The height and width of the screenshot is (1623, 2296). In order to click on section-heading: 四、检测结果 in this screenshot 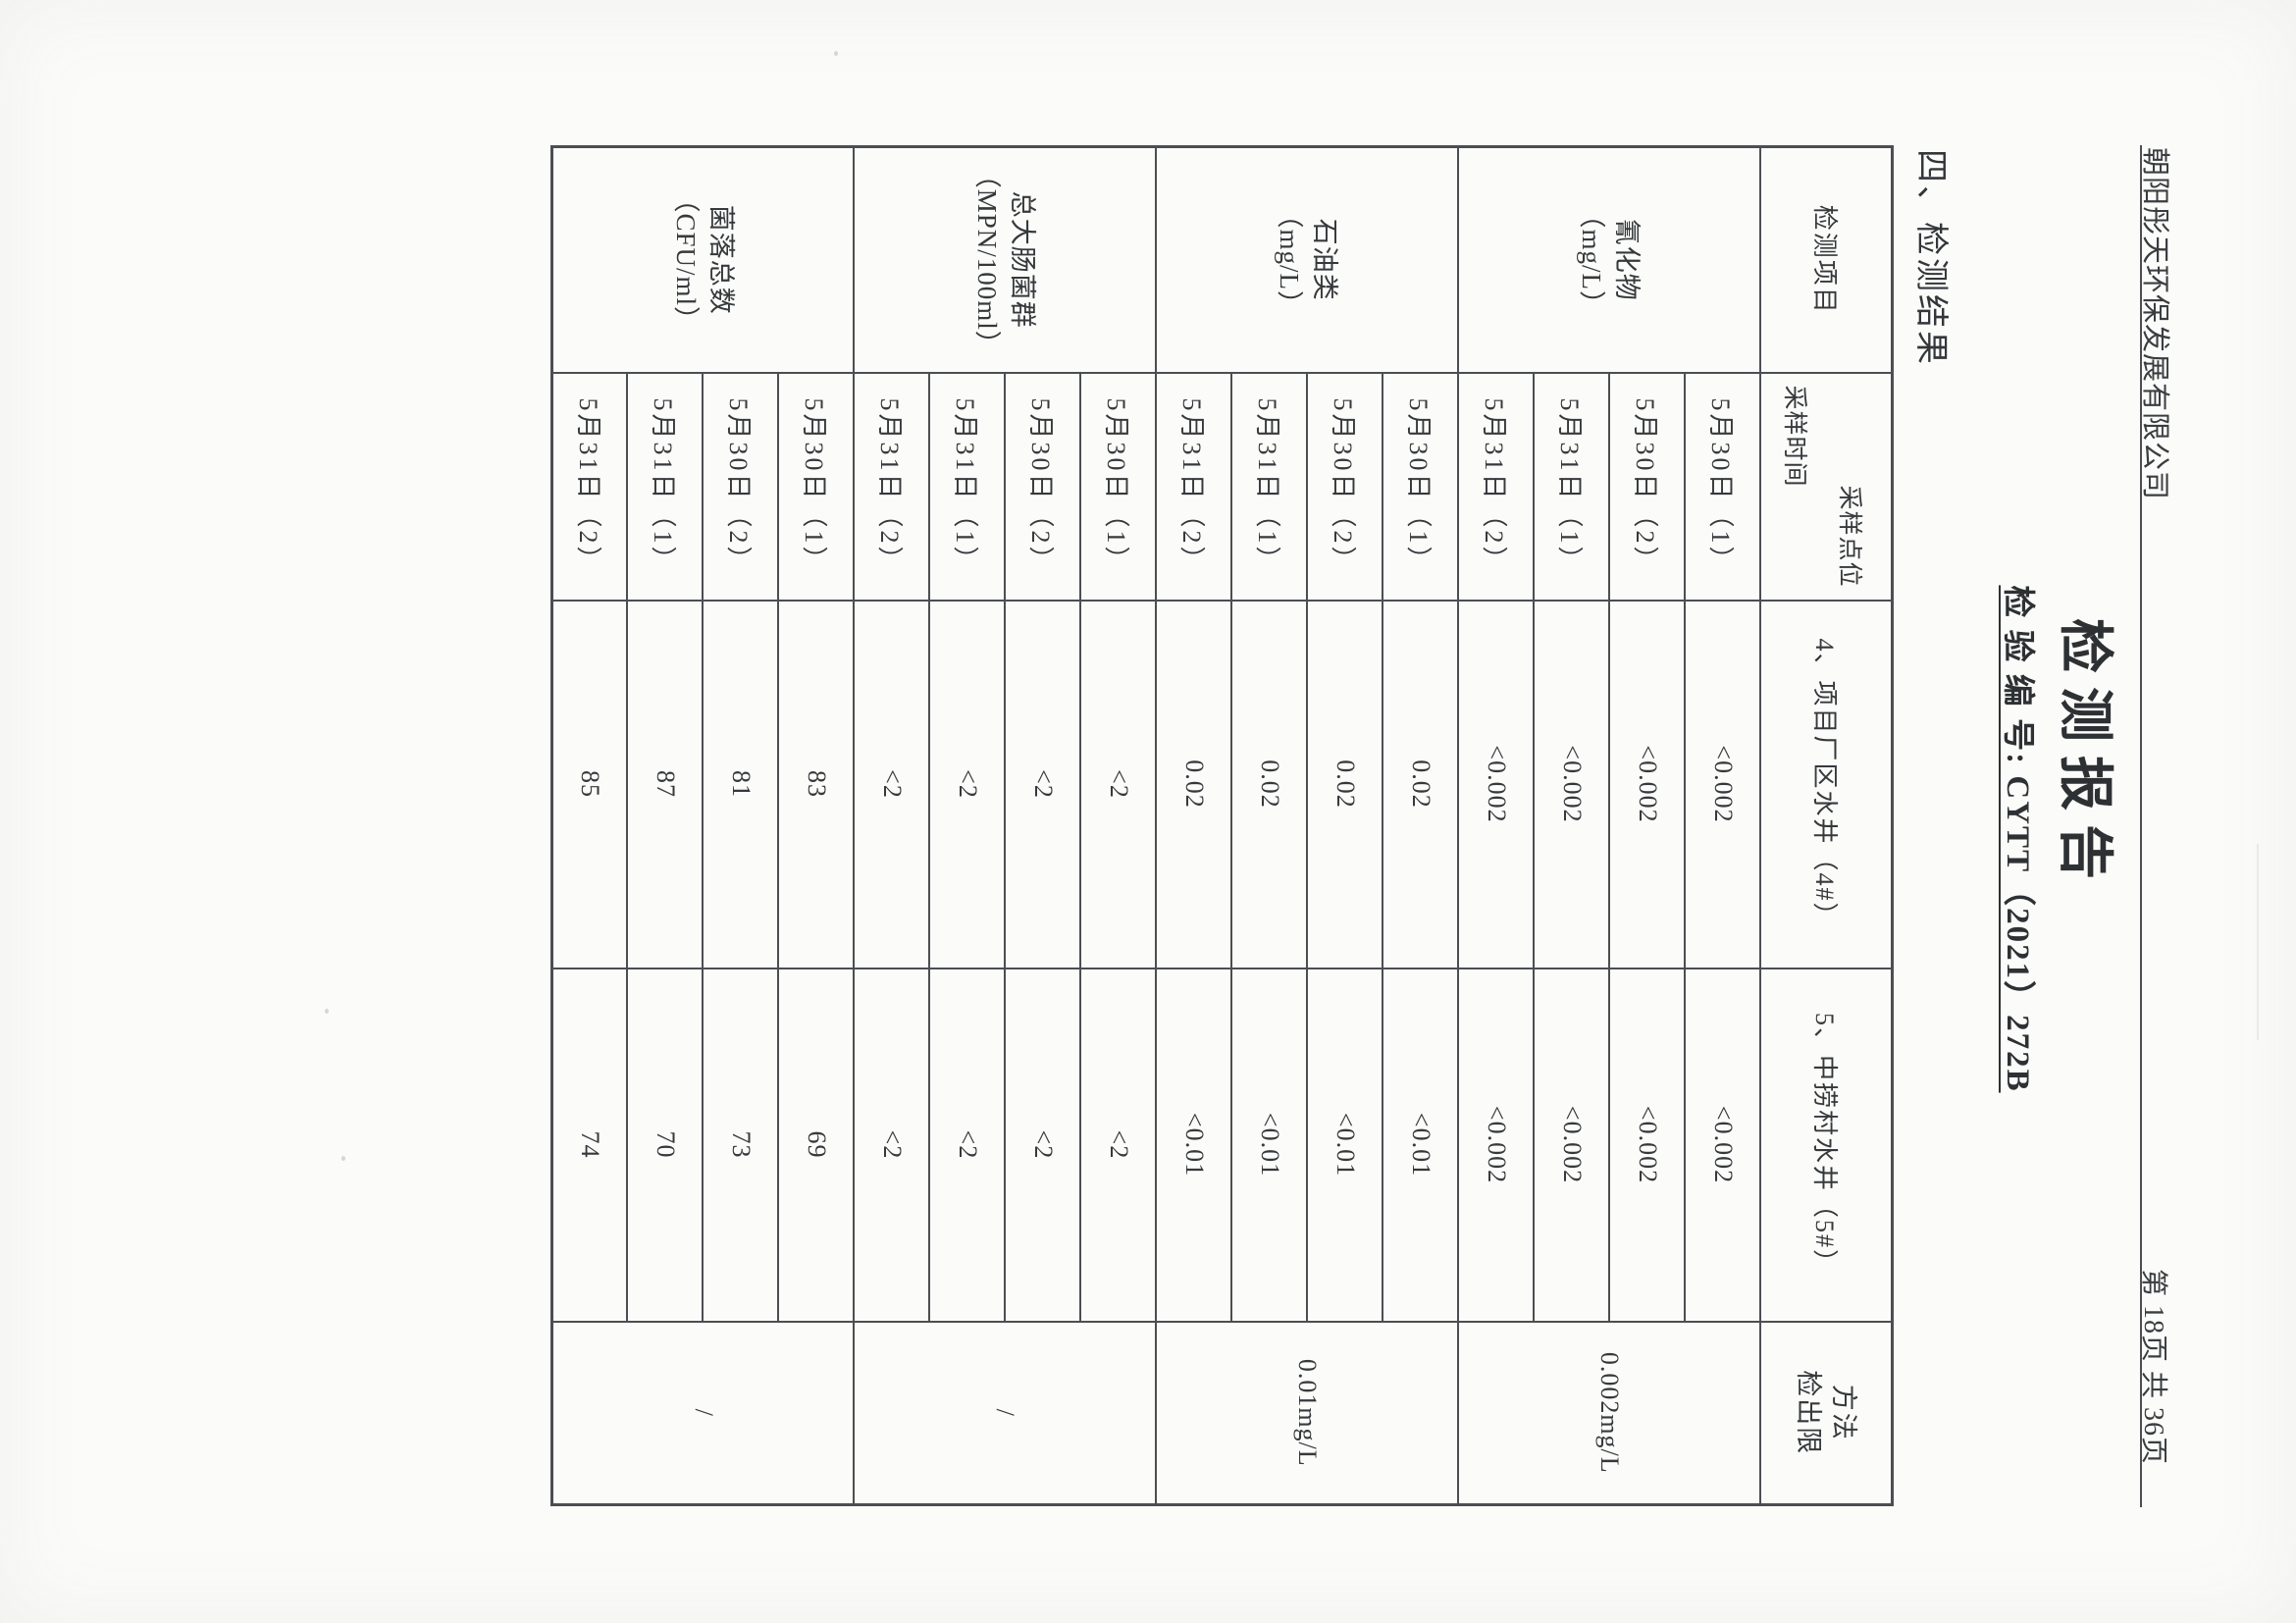, I will do `click(1930, 258)`.